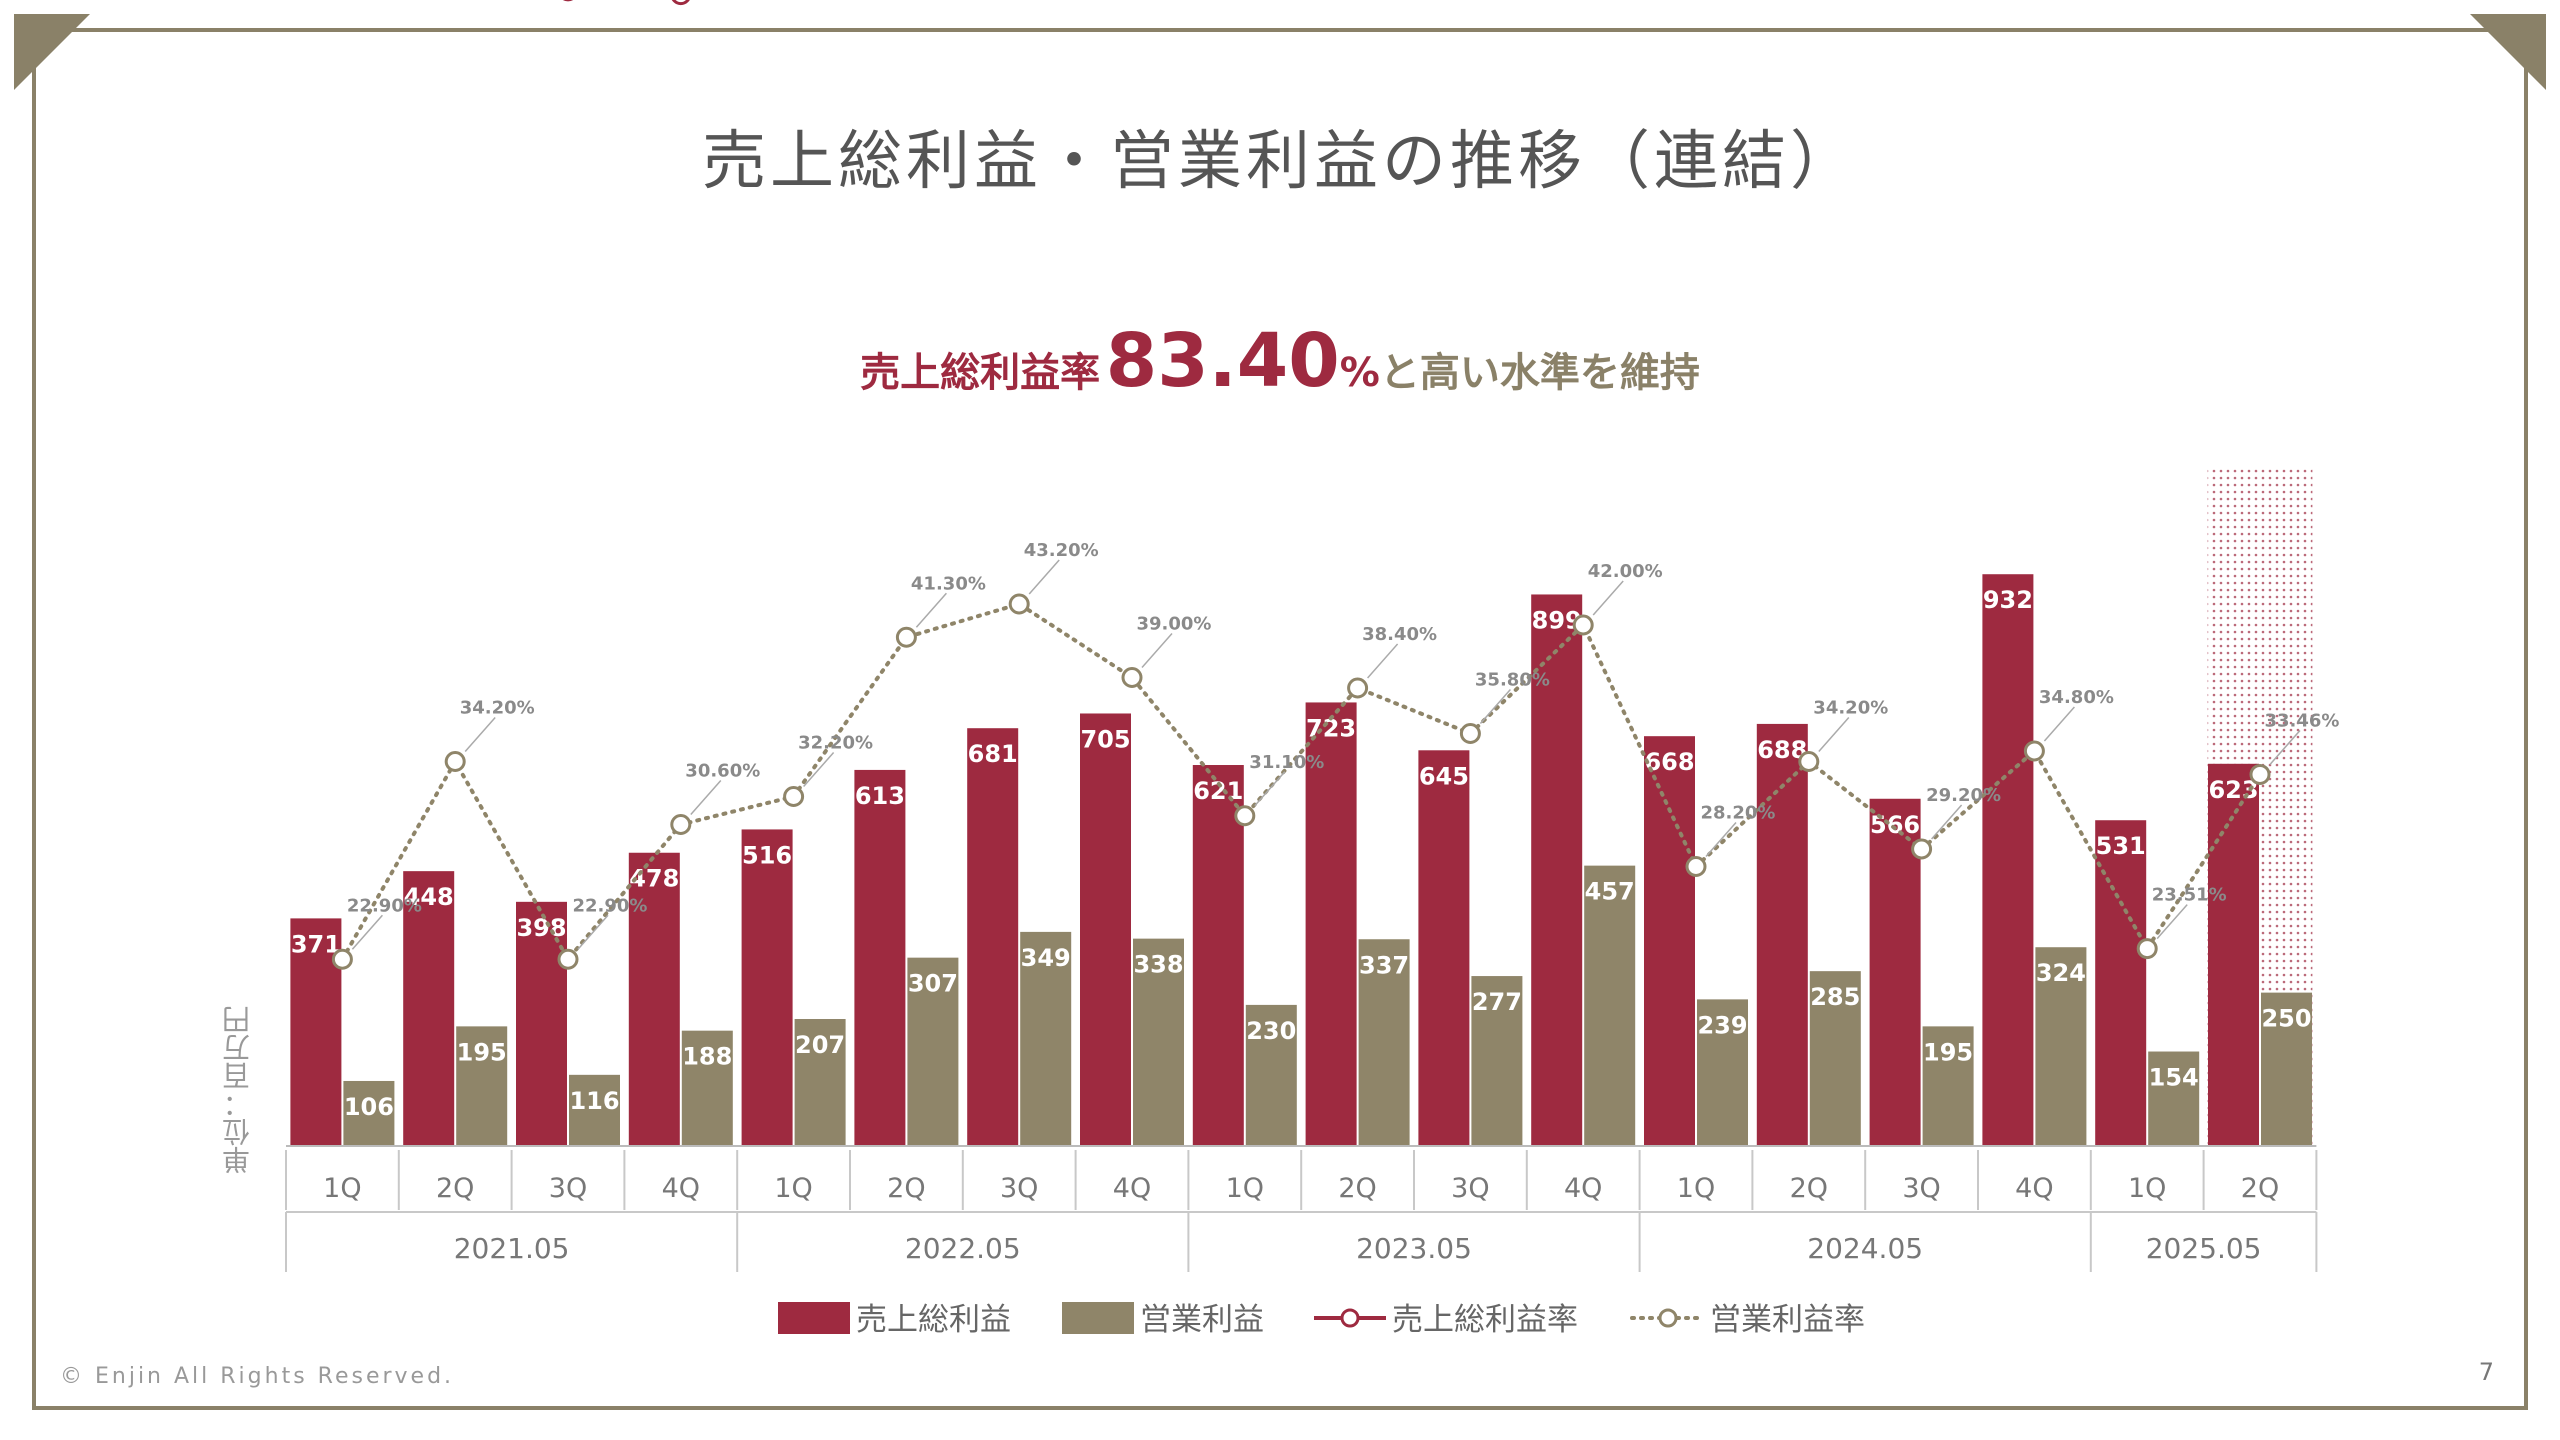 This screenshot has width=2560, height=1440. I want to click on bar-label-gross-profit: 681, so click(993, 754).